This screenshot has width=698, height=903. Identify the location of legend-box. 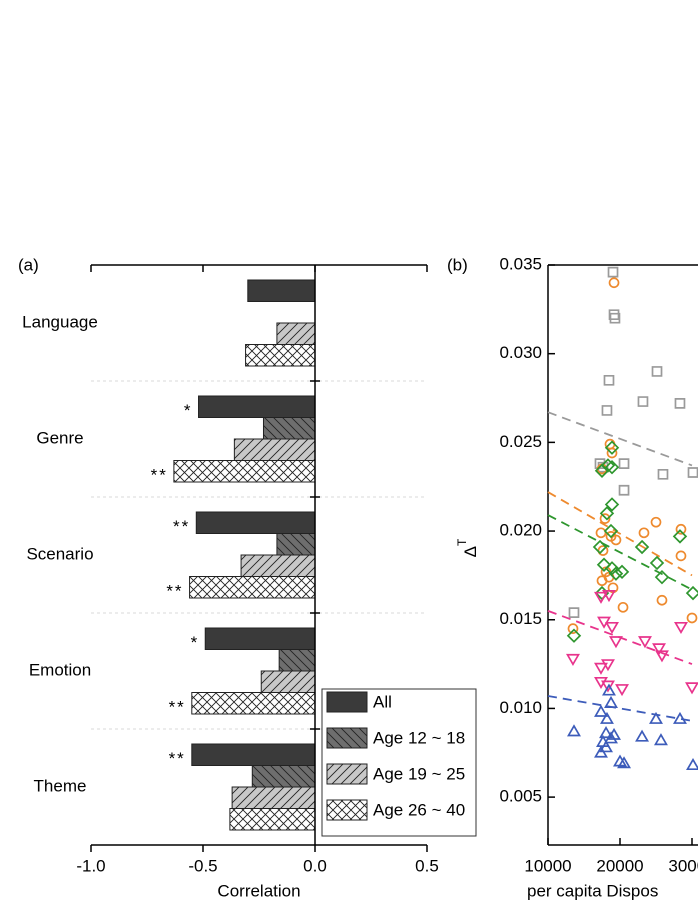
(399, 762).